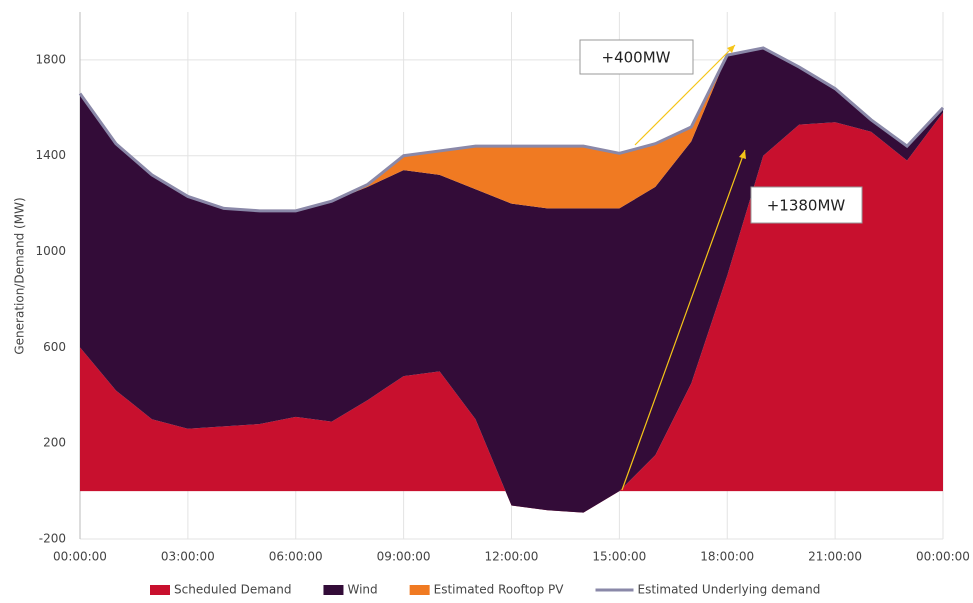 Image resolution: width=973 pixels, height=603 pixels. What do you see at coordinates (50, 59) in the screenshot?
I see `y-tick-label: 1800` at bounding box center [50, 59].